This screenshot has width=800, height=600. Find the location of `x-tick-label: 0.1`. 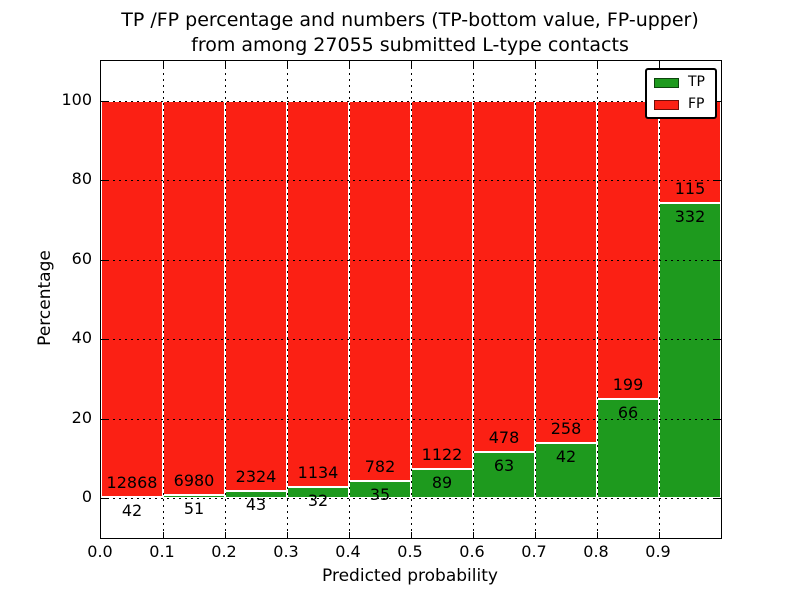

x-tick-label: 0.1 is located at coordinates (162, 551).